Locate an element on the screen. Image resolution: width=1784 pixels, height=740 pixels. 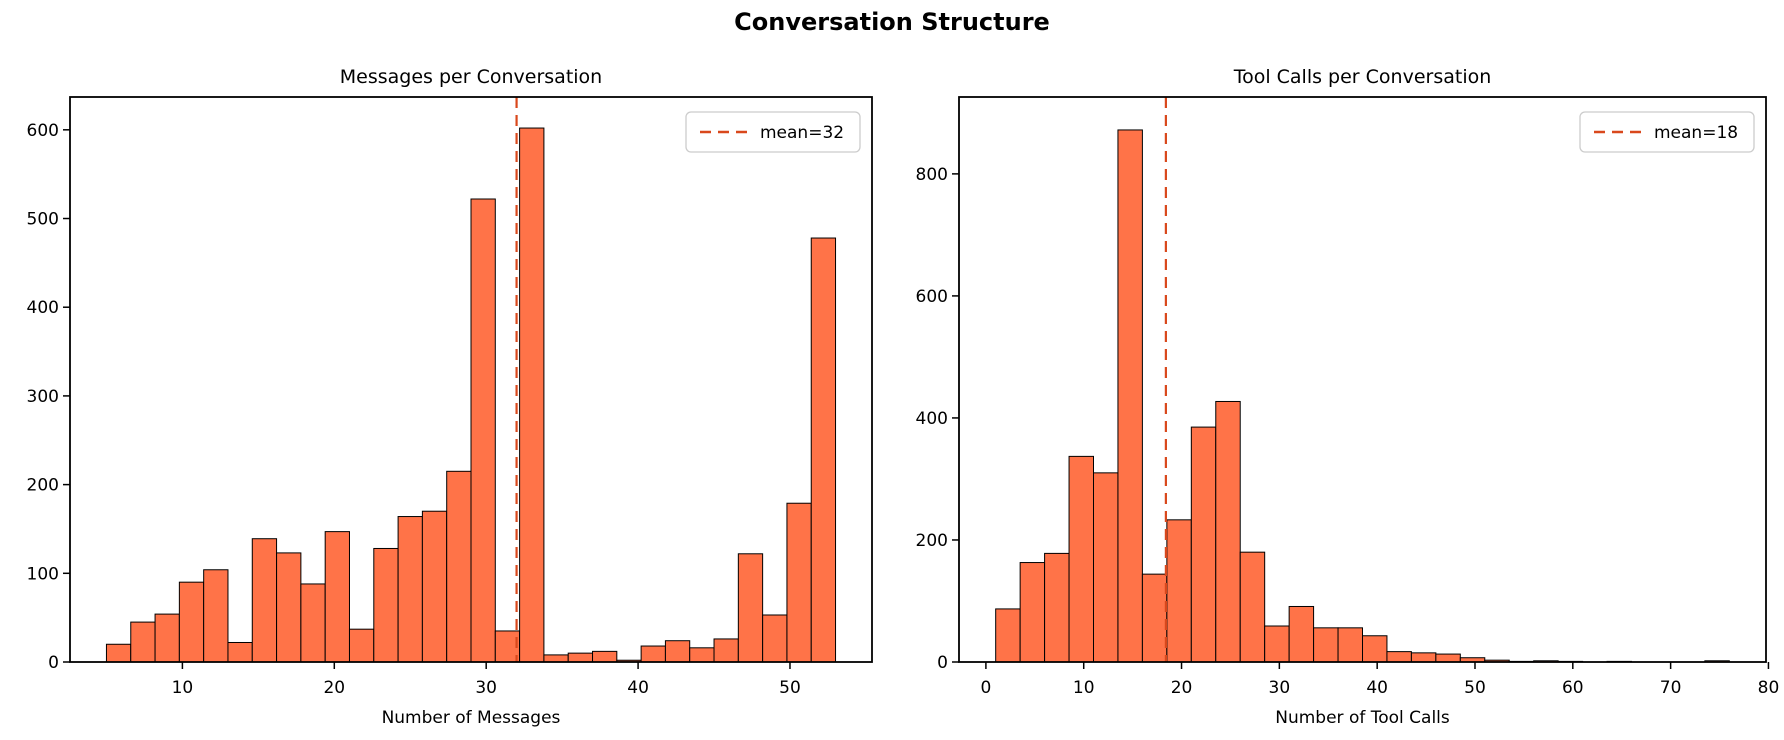
y-tick-label: 800 is located at coordinates (932, 175).